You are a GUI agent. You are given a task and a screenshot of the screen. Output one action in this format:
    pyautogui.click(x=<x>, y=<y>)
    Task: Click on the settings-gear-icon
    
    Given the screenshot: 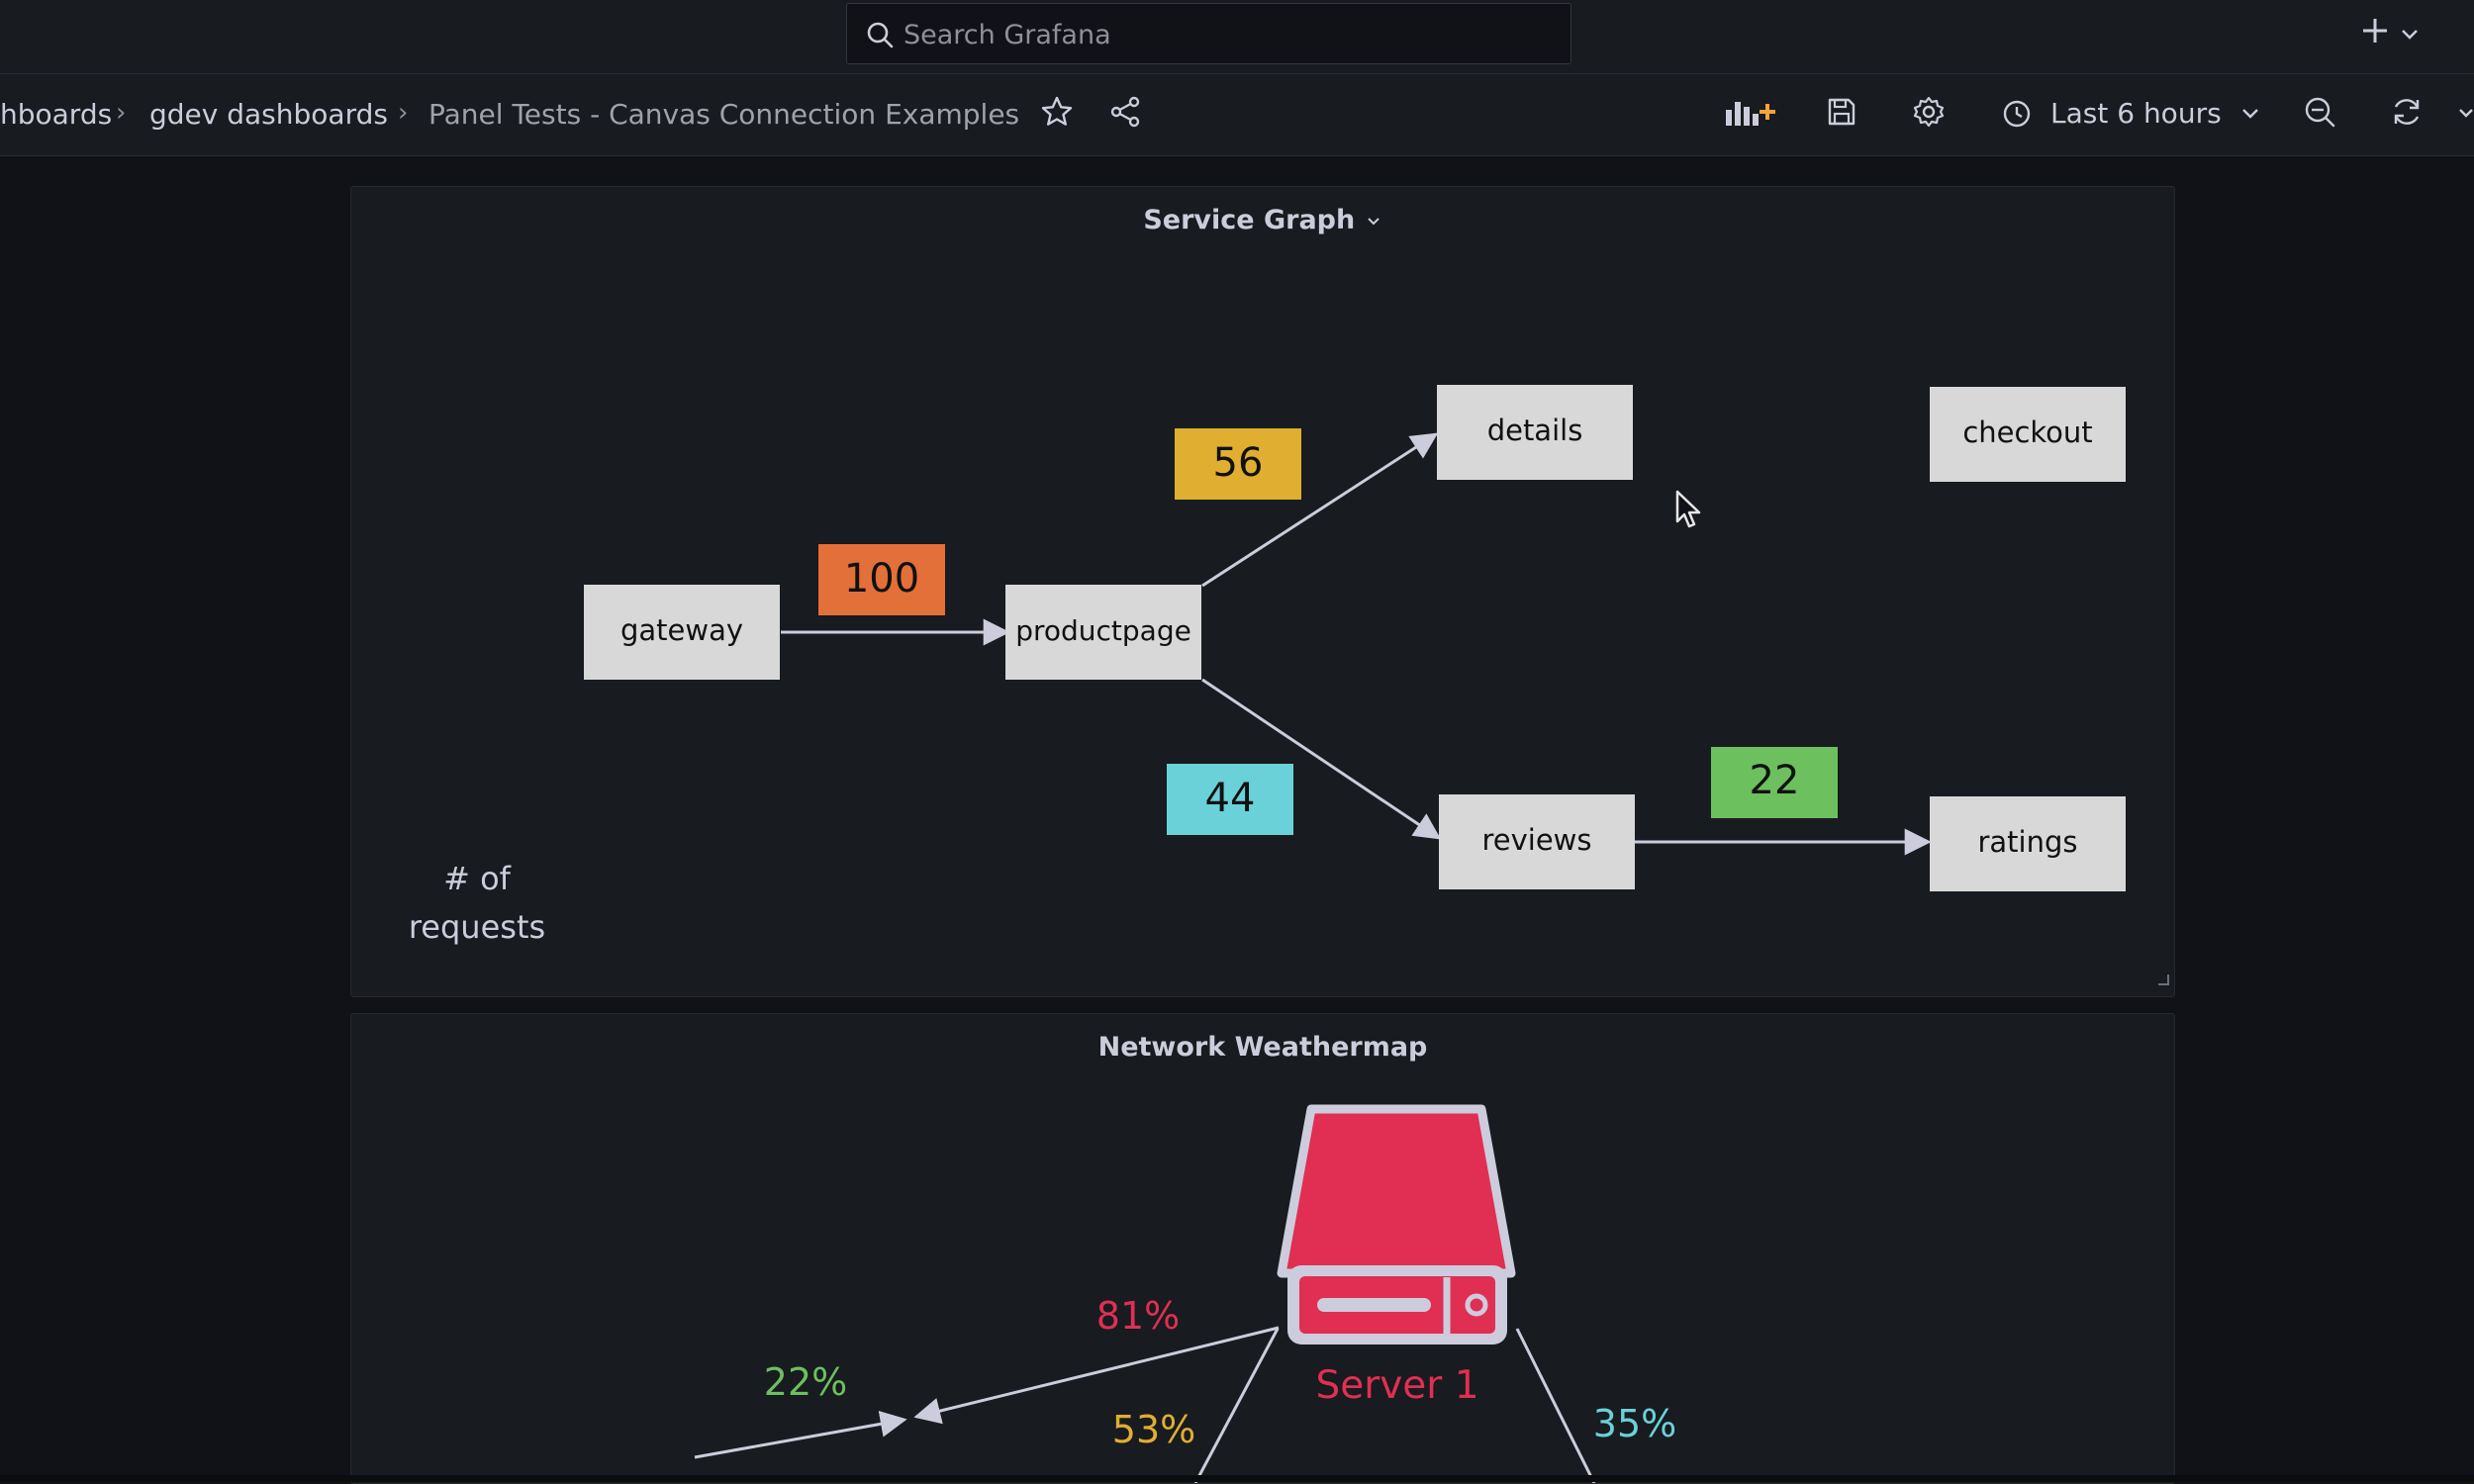 What is the action you would take?
    pyautogui.click(x=1929, y=112)
    